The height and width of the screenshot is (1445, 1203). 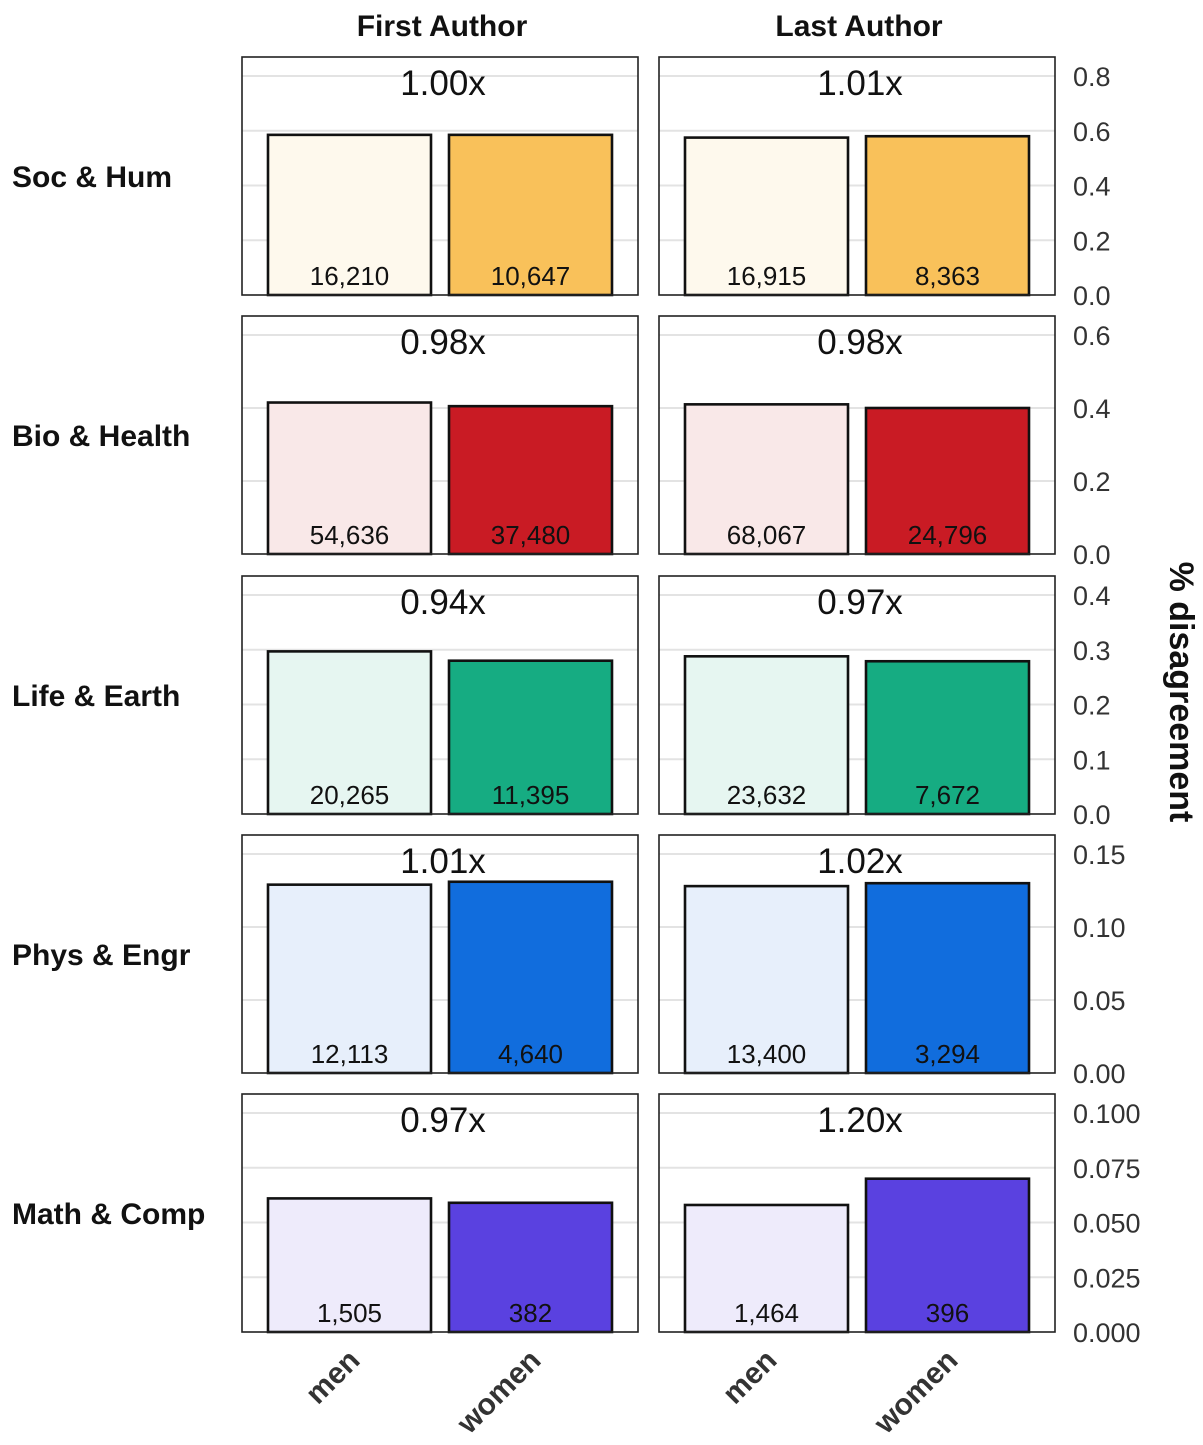 What do you see at coordinates (108, 1214) in the screenshot?
I see `row-label: Math & Comp` at bounding box center [108, 1214].